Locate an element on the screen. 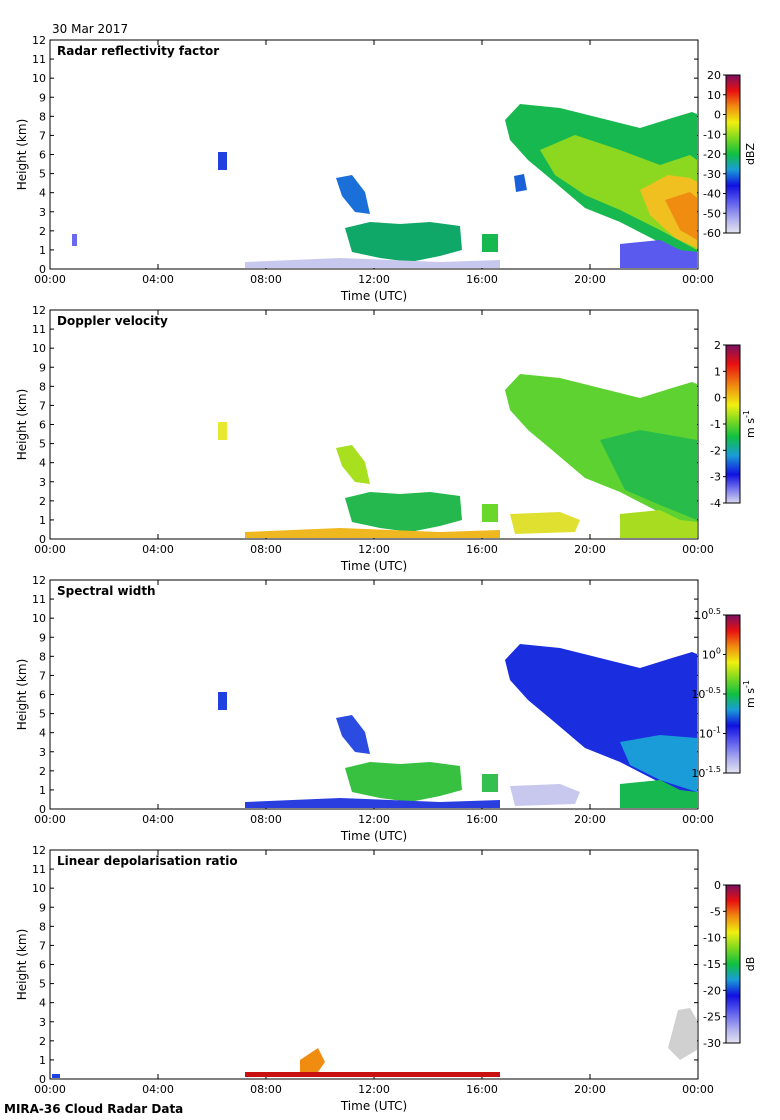 This screenshot has width=780, height=1120. spectral-width-near-surface is located at coordinates (372, 803).